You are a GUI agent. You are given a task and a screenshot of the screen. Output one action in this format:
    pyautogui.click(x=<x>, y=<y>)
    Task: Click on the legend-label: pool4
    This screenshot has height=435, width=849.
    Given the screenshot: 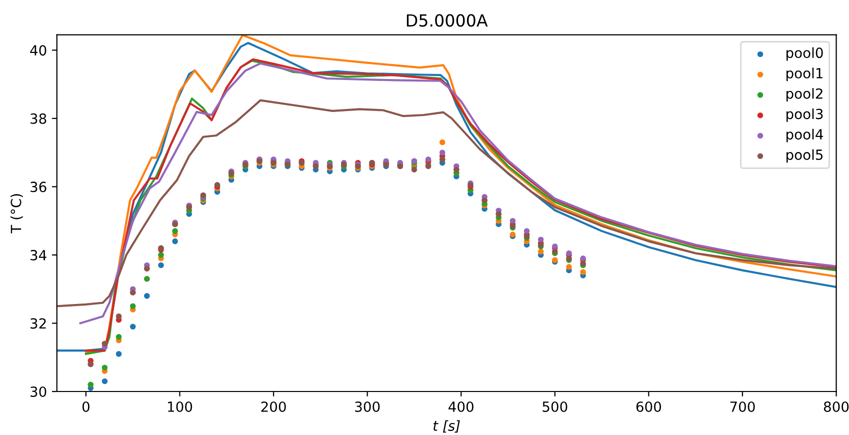 What is the action you would take?
    pyautogui.click(x=804, y=135)
    